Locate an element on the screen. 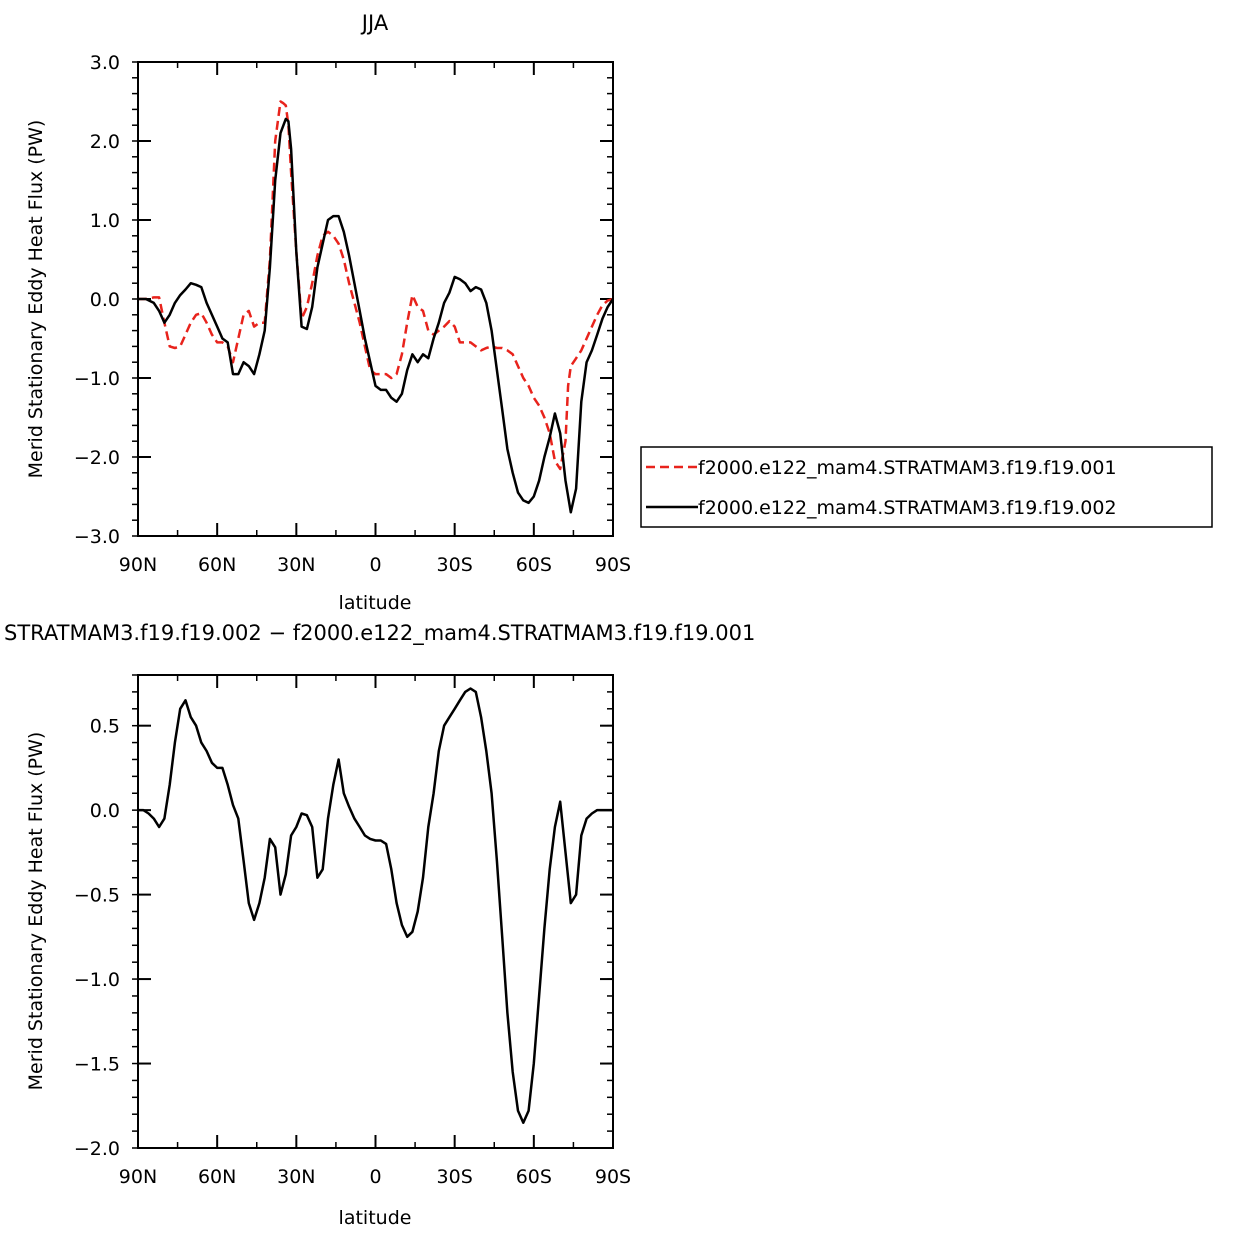 Image resolution: width=1235 pixels, height=1235 pixels. legend-entry-series-2: f2000.e122_mam4.STRATMAM3.f19.f19.002 is located at coordinates (907, 508).